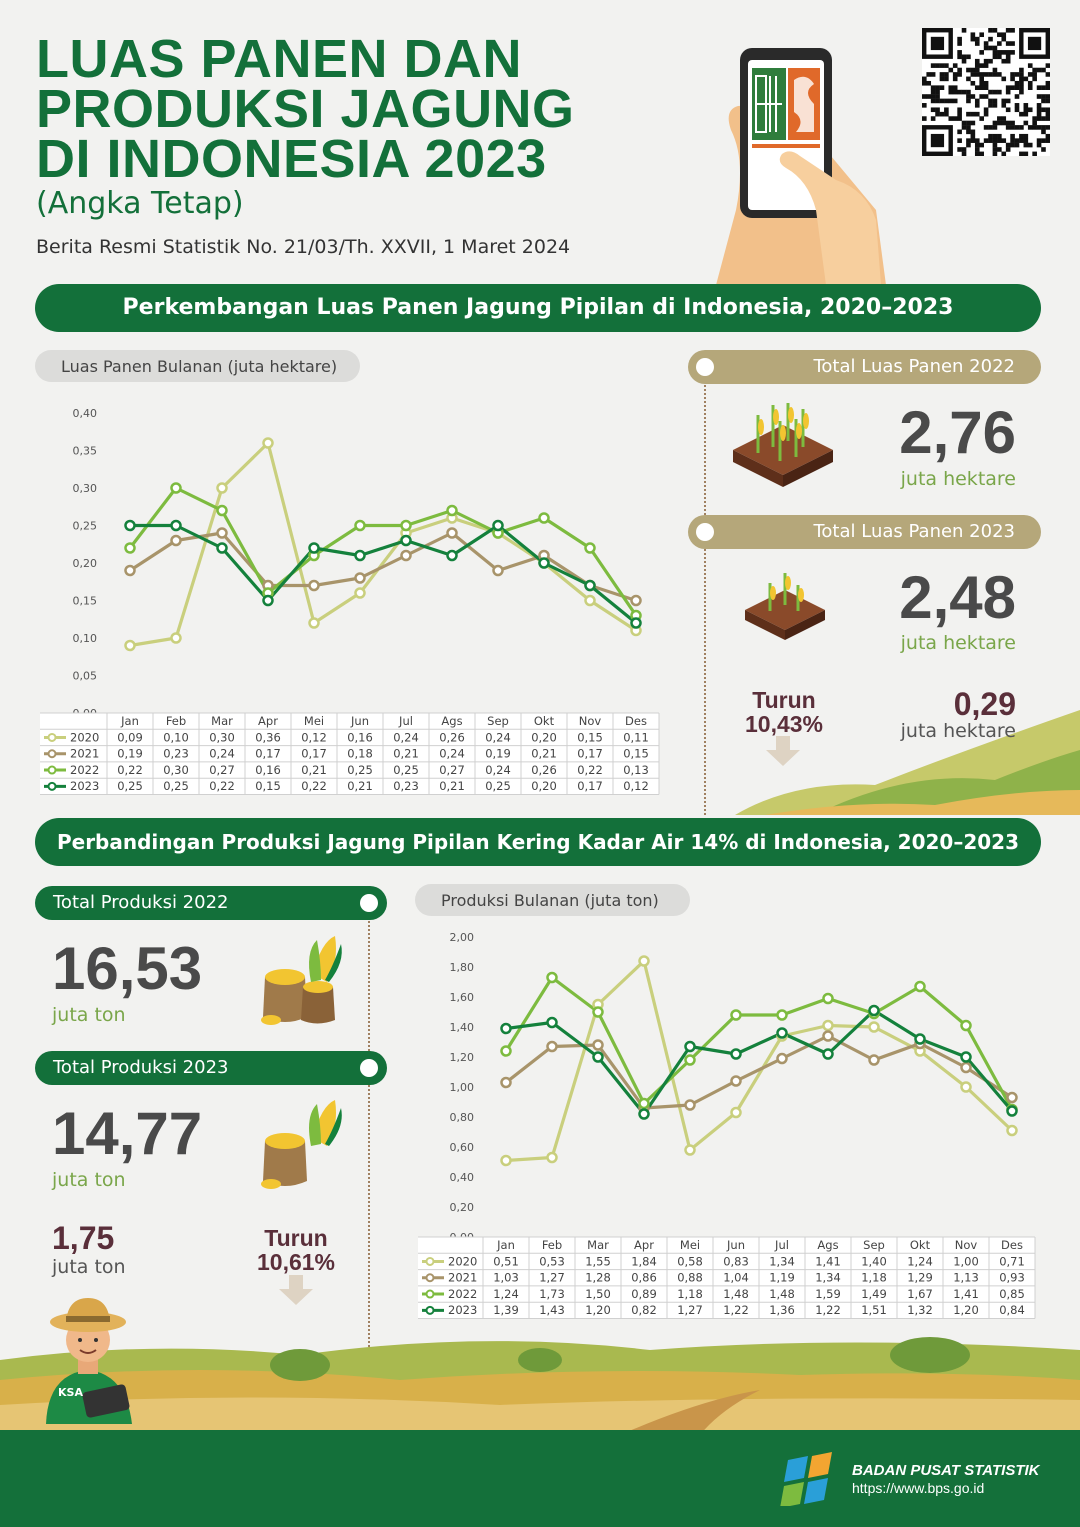 This screenshot has height=1527, width=1080. I want to click on data-label: 1,27, so click(552, 1278).